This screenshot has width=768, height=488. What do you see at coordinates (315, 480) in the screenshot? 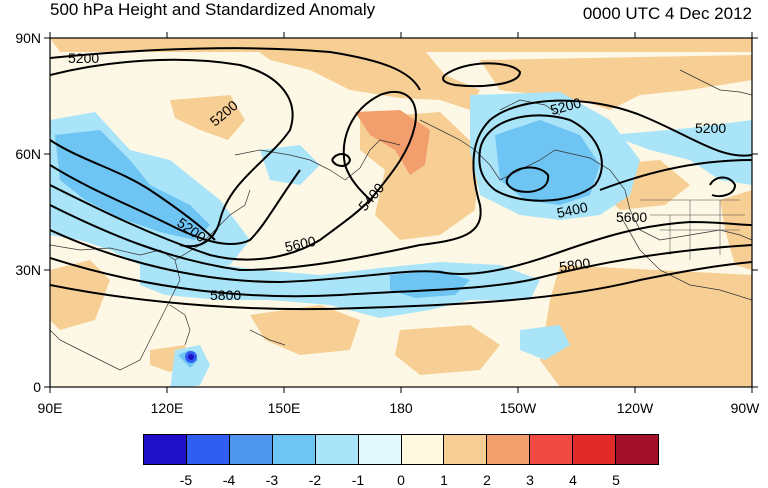
I see `colorbar-label: -2` at bounding box center [315, 480].